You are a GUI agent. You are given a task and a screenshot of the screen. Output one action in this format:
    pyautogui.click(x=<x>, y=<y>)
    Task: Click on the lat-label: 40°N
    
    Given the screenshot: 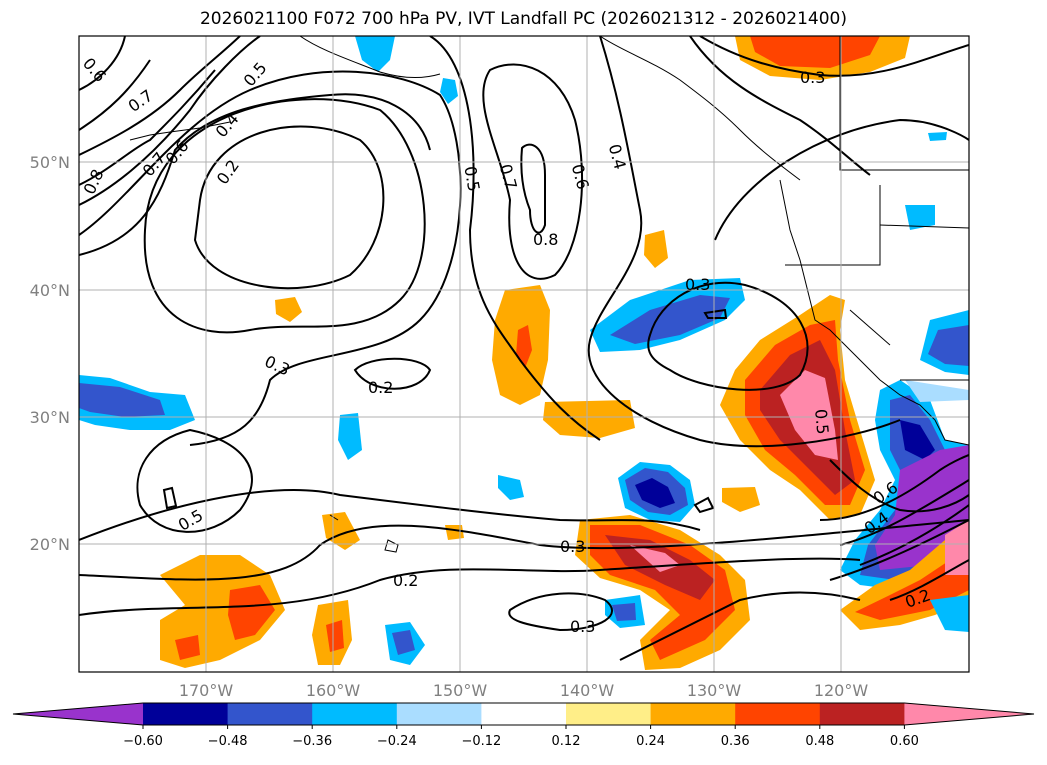 What is the action you would take?
    pyautogui.click(x=50, y=290)
    